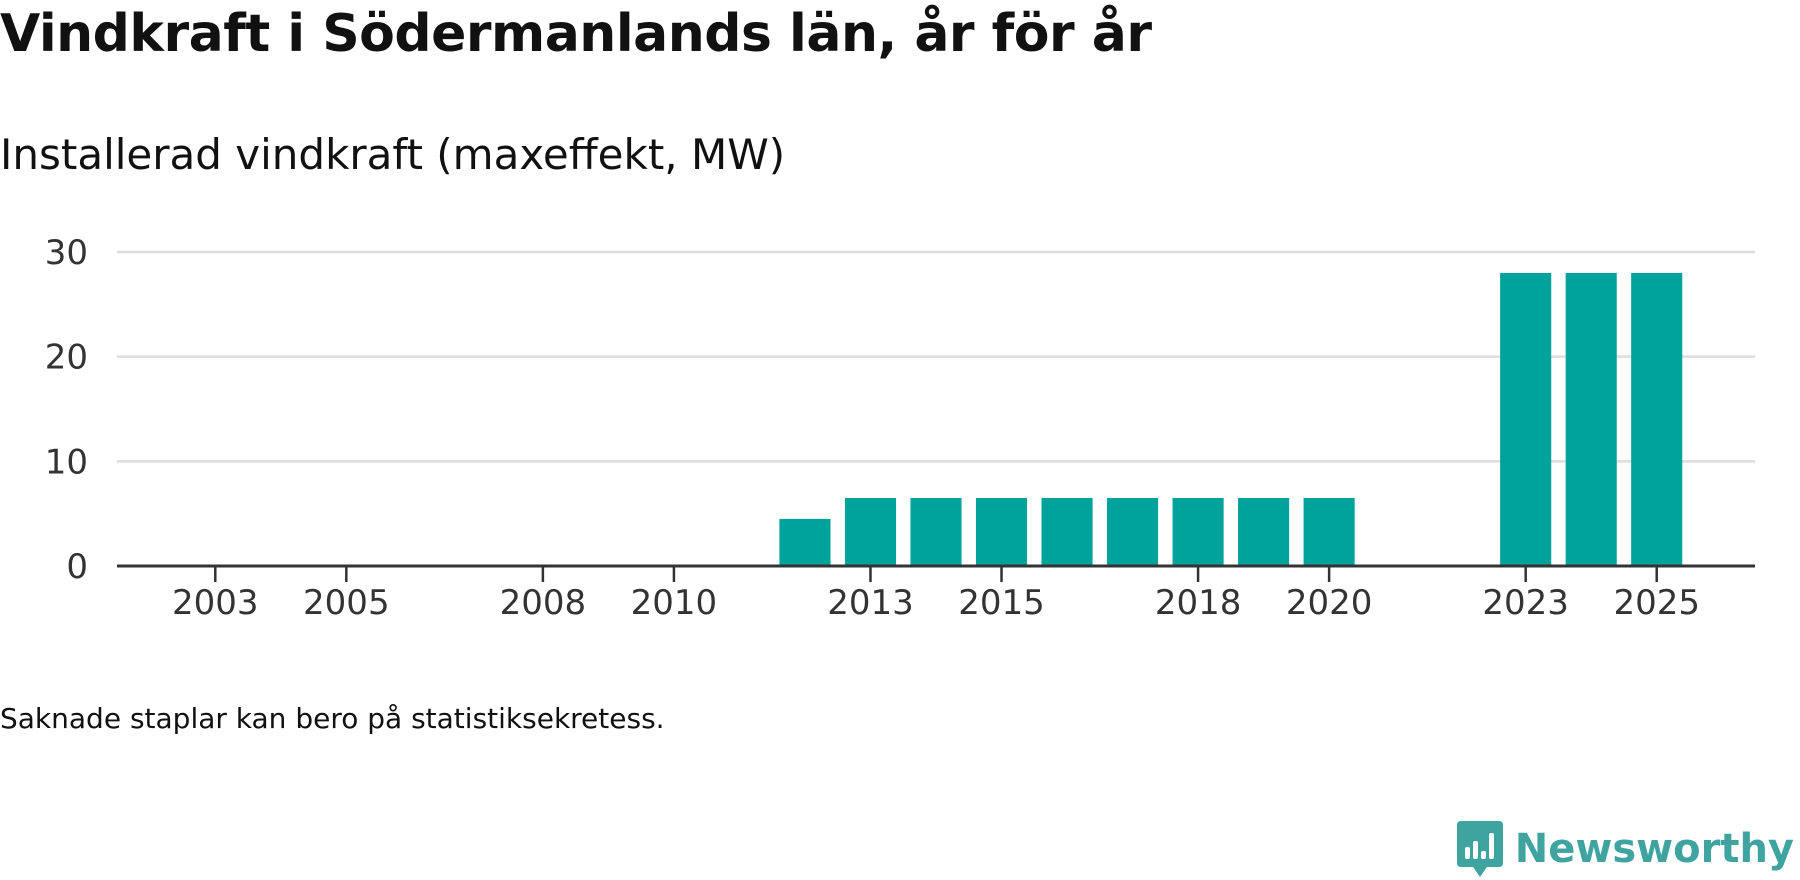 The width and height of the screenshot is (1800, 880). I want to click on bar-2017, so click(1133, 531).